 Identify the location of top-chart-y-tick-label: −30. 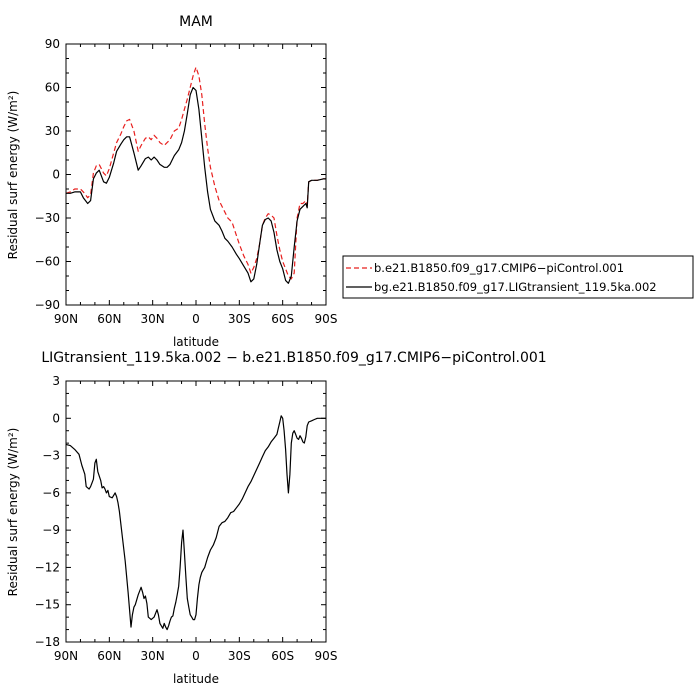
(47, 218).